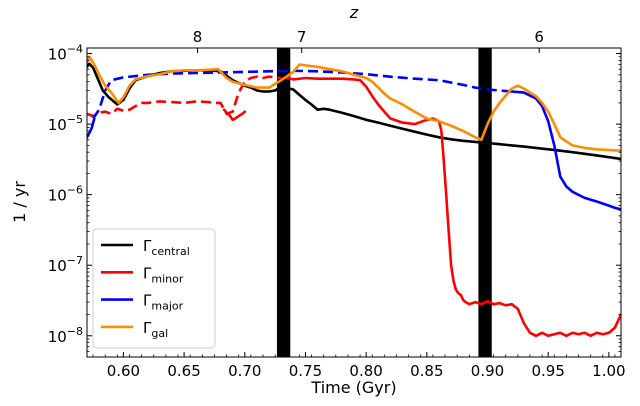 The height and width of the screenshot is (406, 640). I want to click on top-tick-label: 8, so click(198, 37).